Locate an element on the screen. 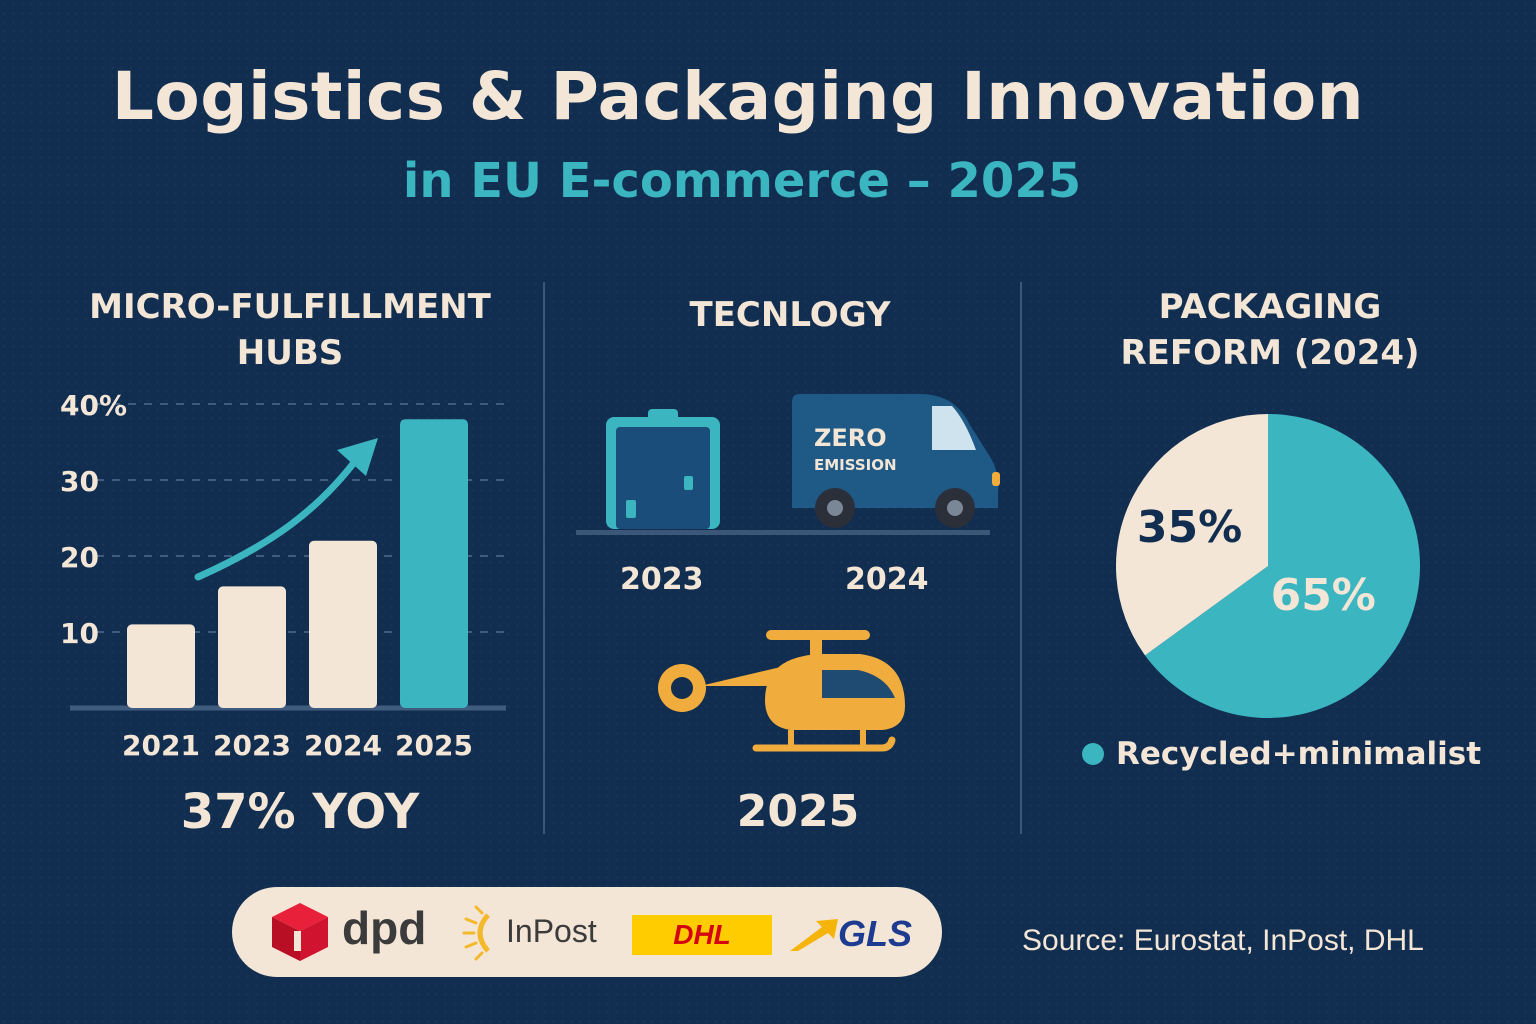 The image size is (1536, 1024). x-category-label: 2023 is located at coordinates (252, 745).